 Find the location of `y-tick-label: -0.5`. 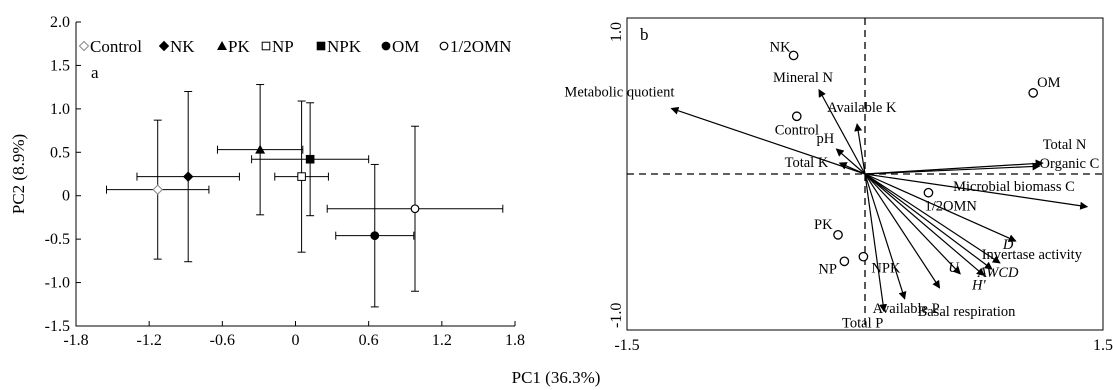

y-tick-label: -0.5 is located at coordinates (57, 239).